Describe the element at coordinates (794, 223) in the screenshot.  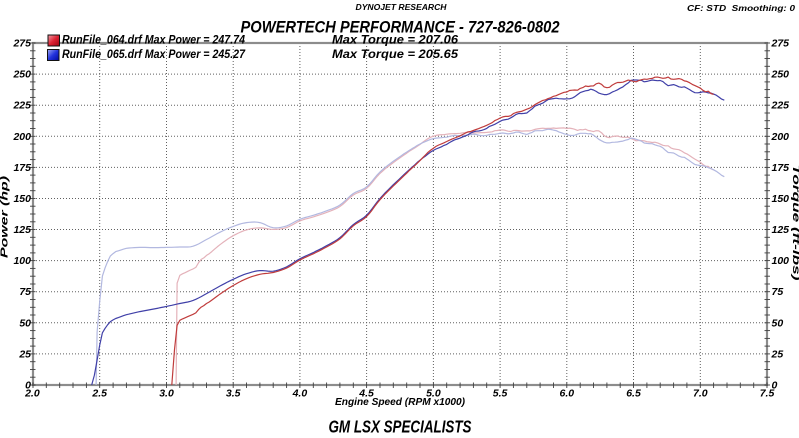
I see `svg-text: Torque (ft-lbs)` at that location.